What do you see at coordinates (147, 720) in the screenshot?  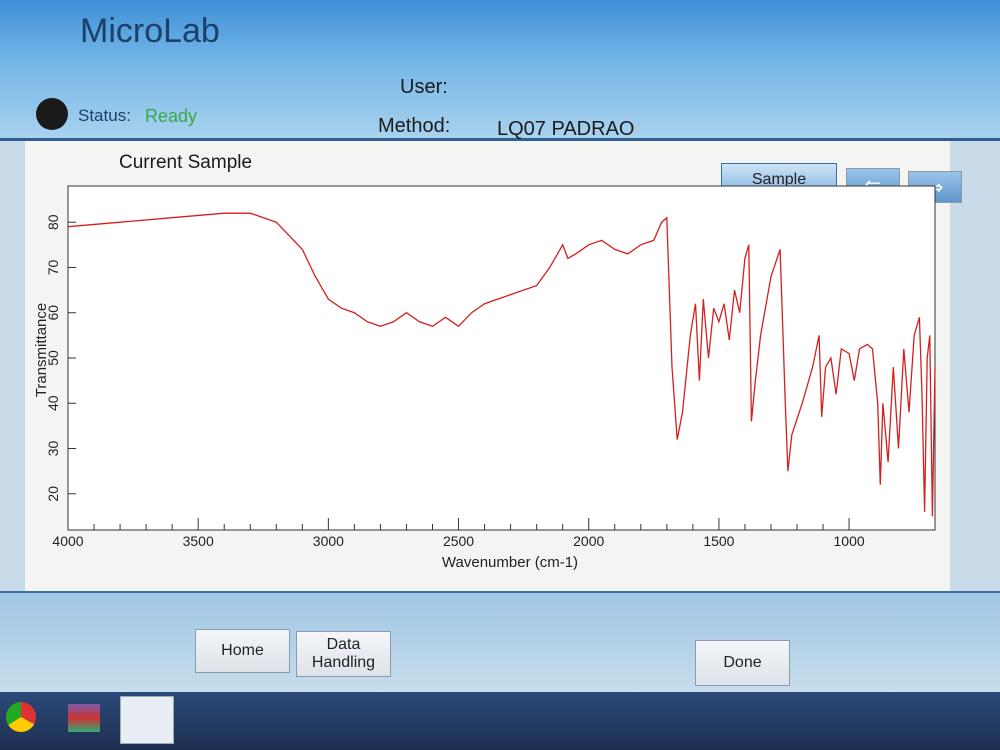 I see `app-icon` at bounding box center [147, 720].